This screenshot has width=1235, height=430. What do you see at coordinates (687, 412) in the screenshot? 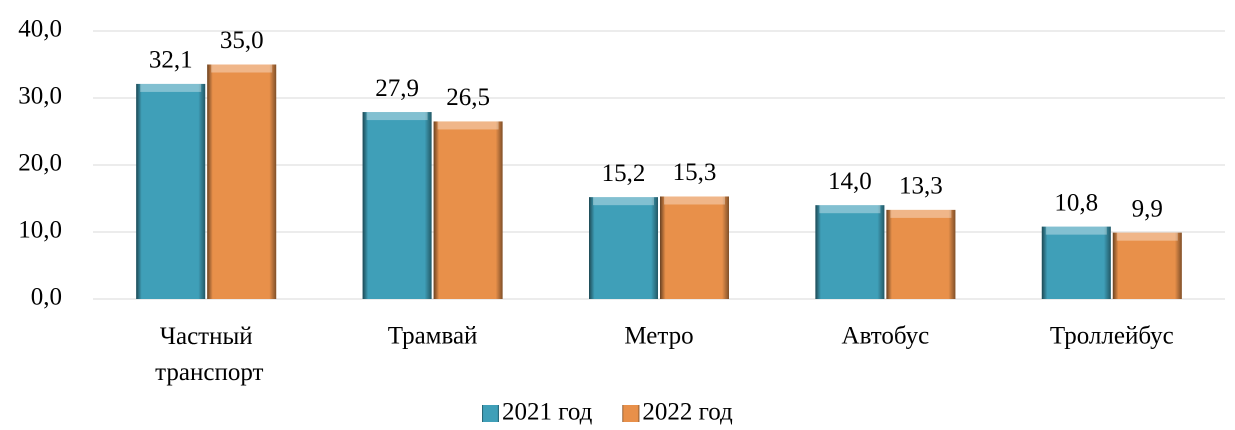
I see `legend-label: 2022 год` at bounding box center [687, 412].